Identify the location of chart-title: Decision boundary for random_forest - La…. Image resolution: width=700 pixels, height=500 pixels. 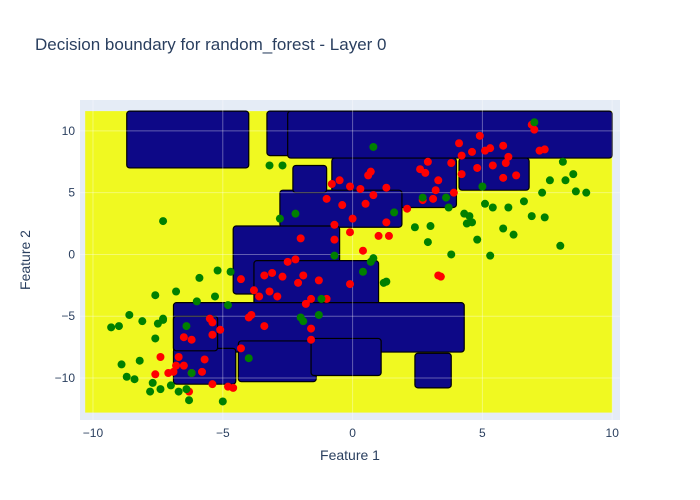
(211, 44).